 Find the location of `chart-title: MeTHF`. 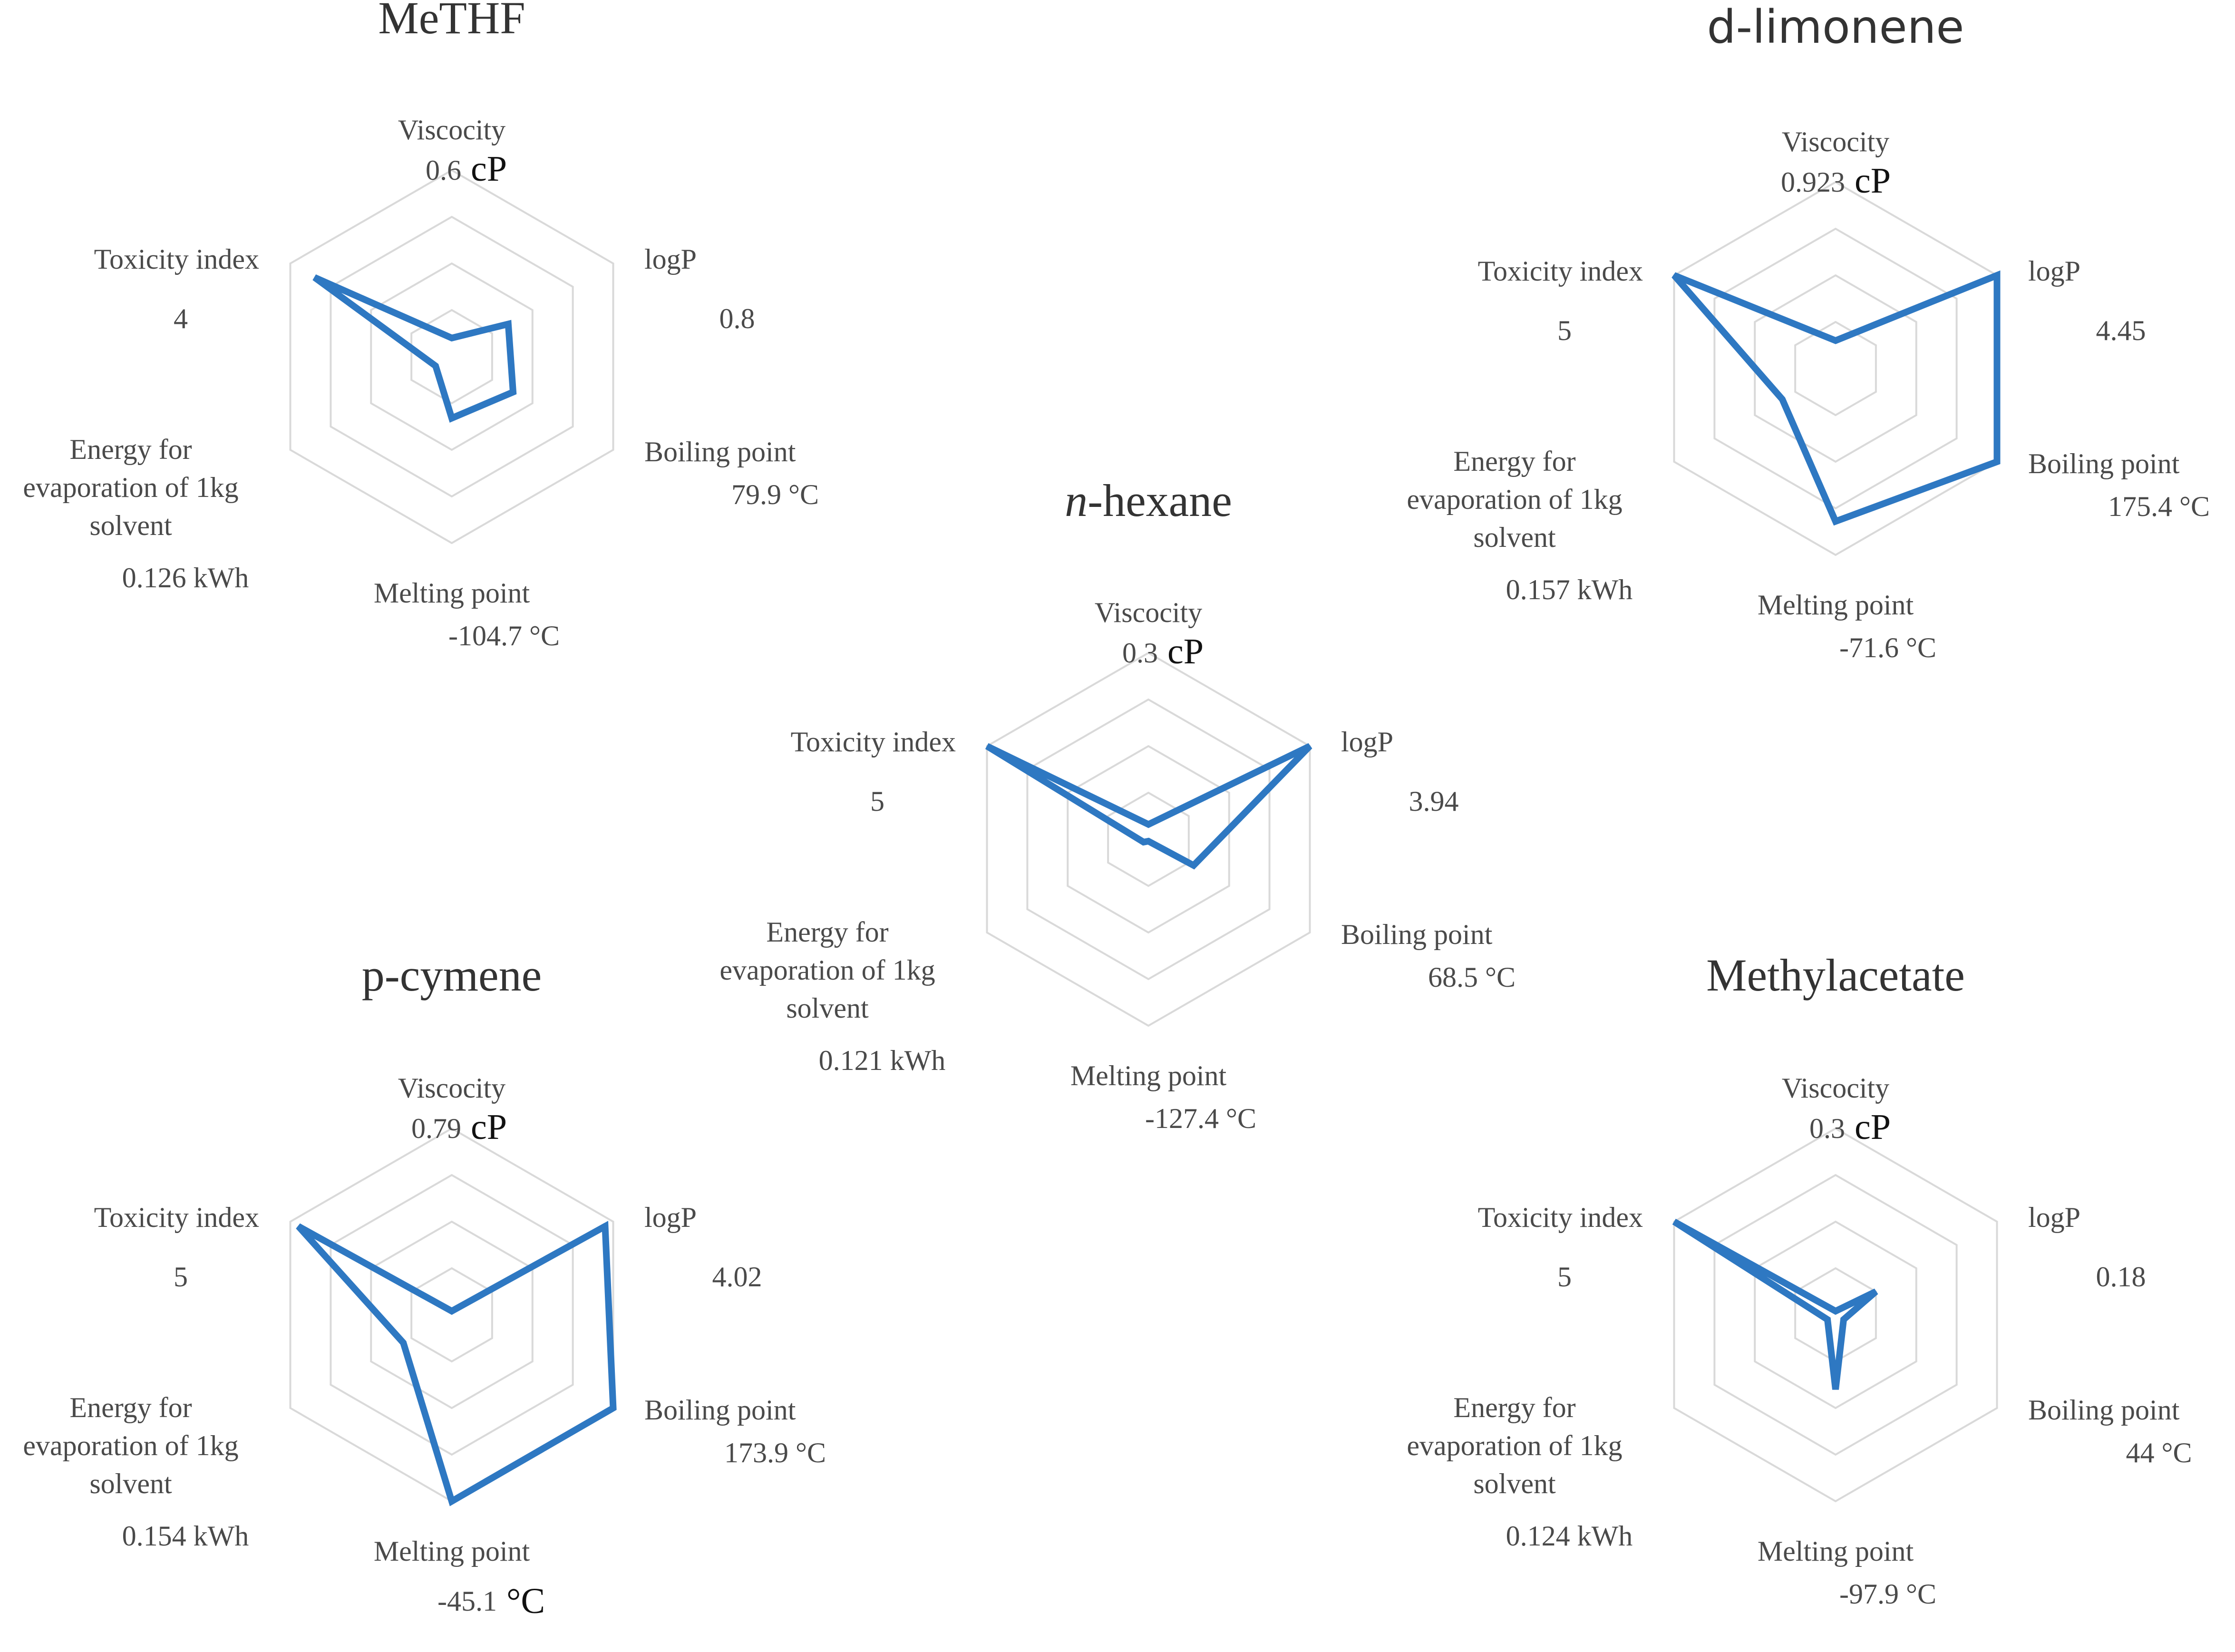

chart-title: MeTHF is located at coordinates (452, 21).